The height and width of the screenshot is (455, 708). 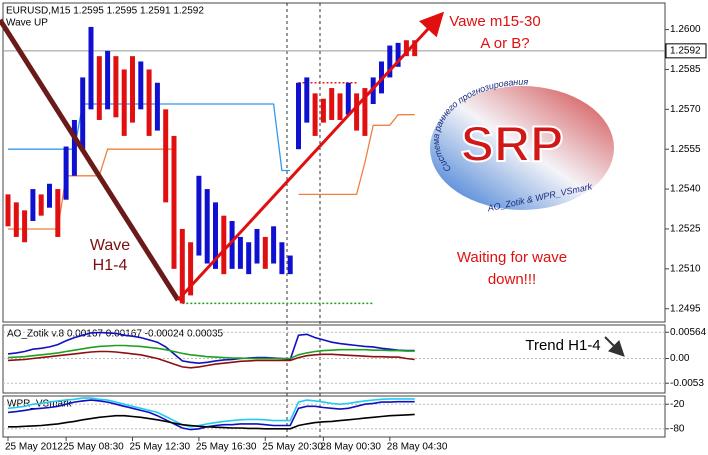 What do you see at coordinates (685, 268) in the screenshot?
I see `y-tick-label: 1.2510` at bounding box center [685, 268].